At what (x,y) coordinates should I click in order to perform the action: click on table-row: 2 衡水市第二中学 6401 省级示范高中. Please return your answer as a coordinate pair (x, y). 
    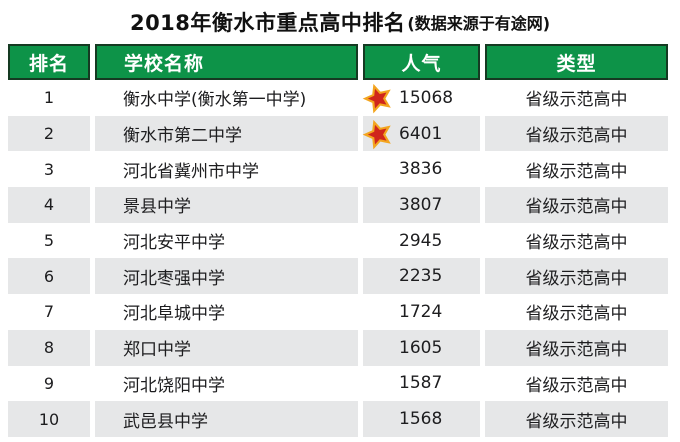
    Looking at the image, I should click on (338, 133).